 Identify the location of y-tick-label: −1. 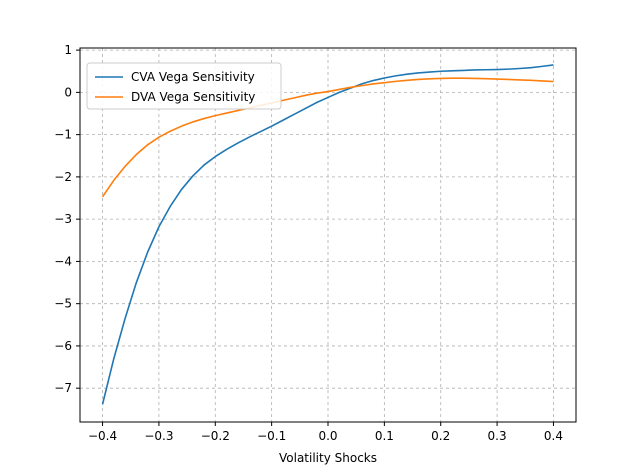
(63, 135).